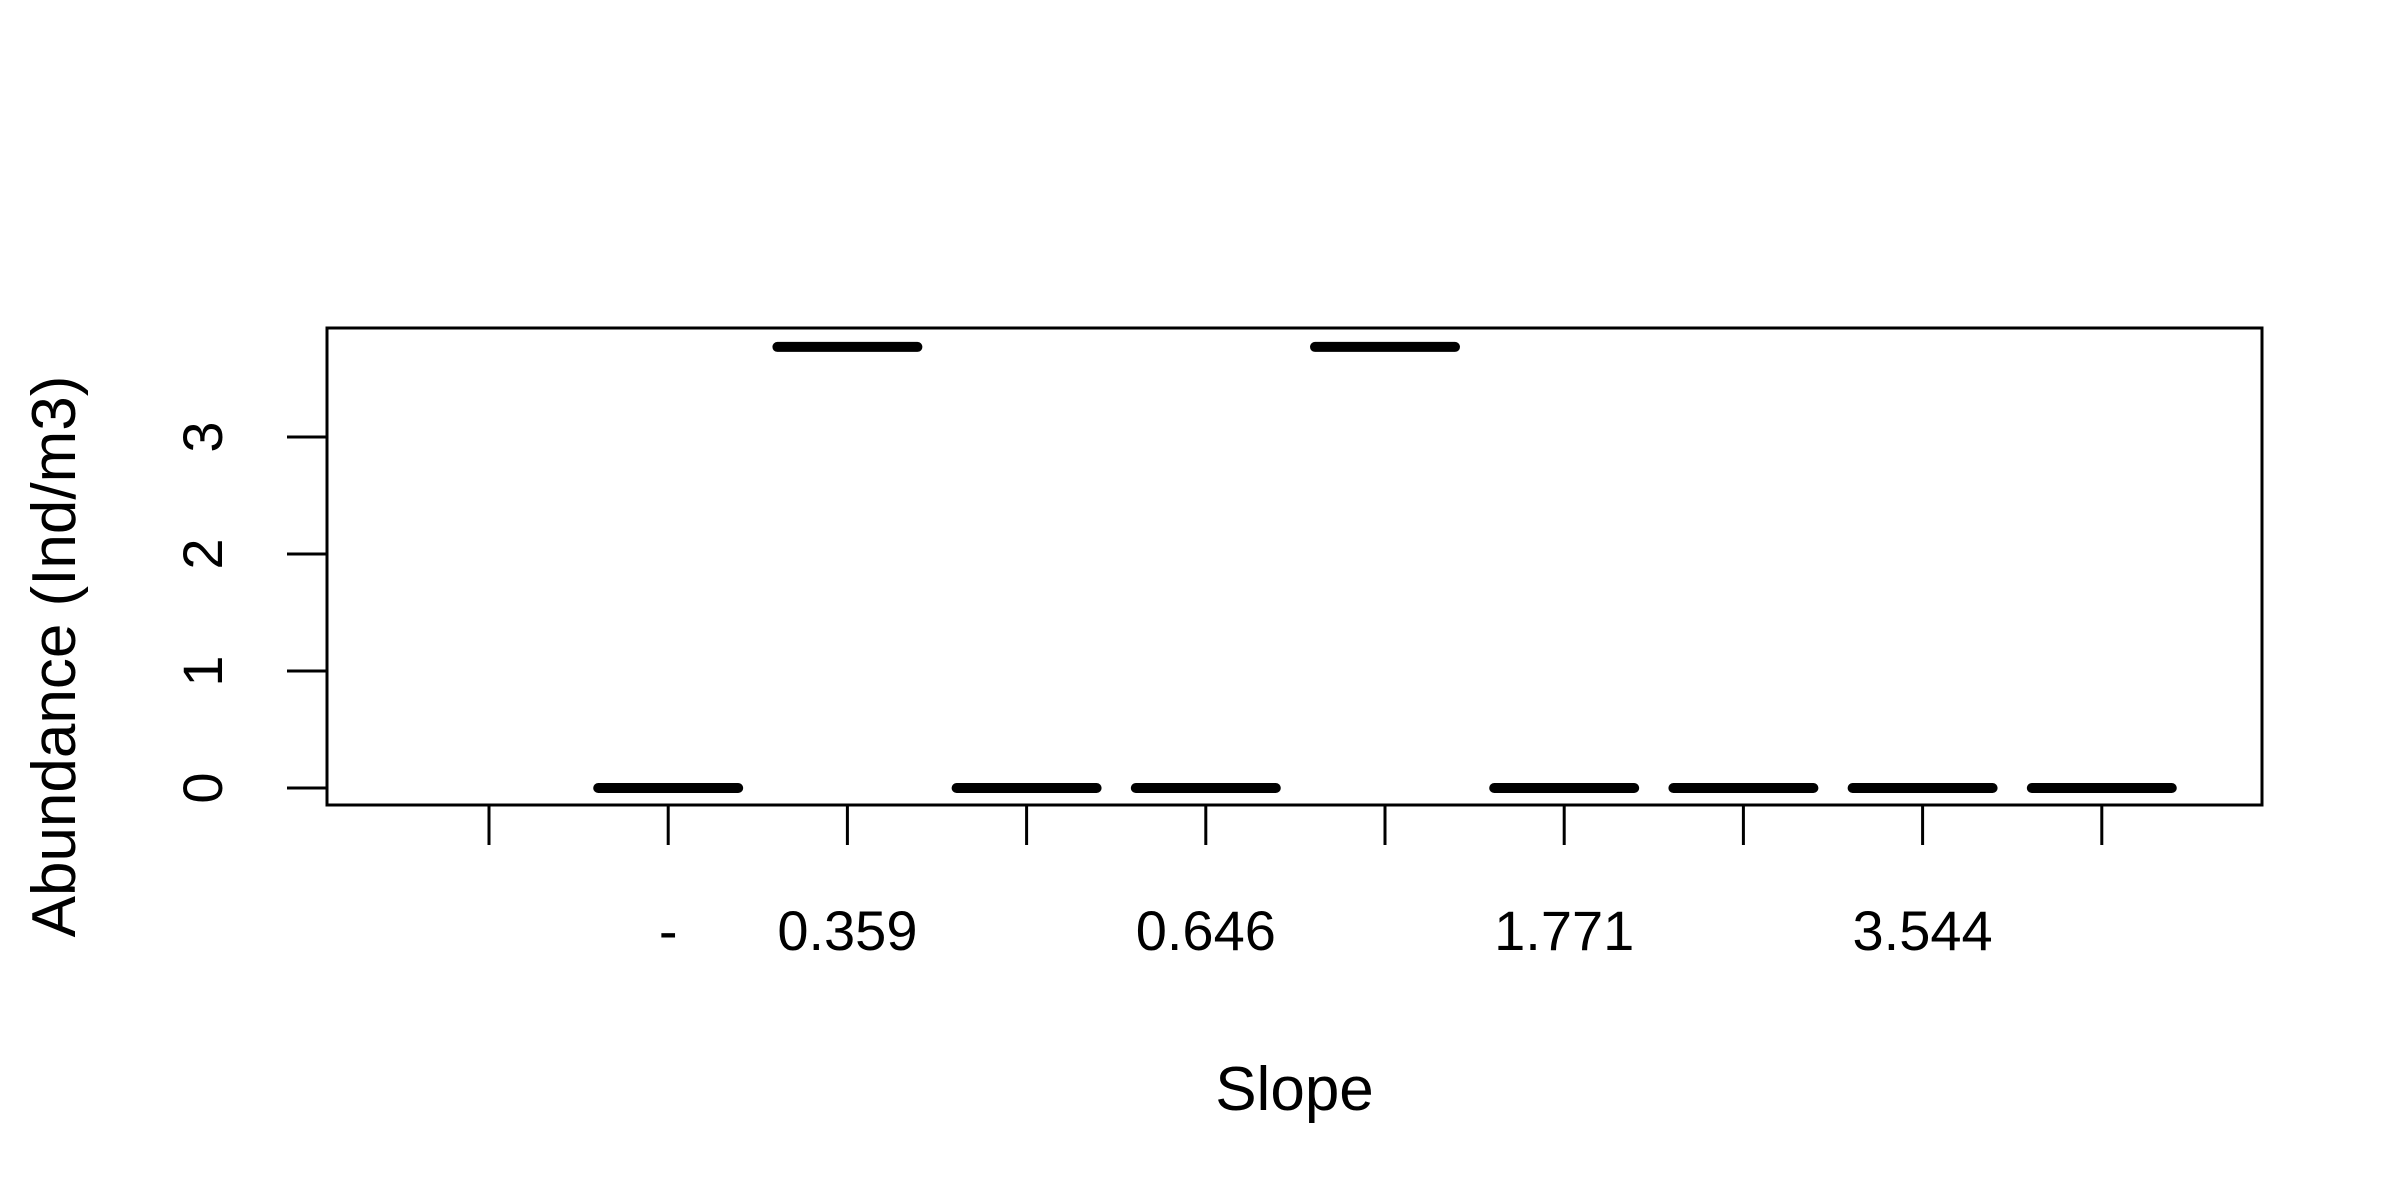 The width and height of the screenshot is (2400, 1200). What do you see at coordinates (1564, 930) in the screenshot?
I see `x-tick-label-7: 1.771` at bounding box center [1564, 930].